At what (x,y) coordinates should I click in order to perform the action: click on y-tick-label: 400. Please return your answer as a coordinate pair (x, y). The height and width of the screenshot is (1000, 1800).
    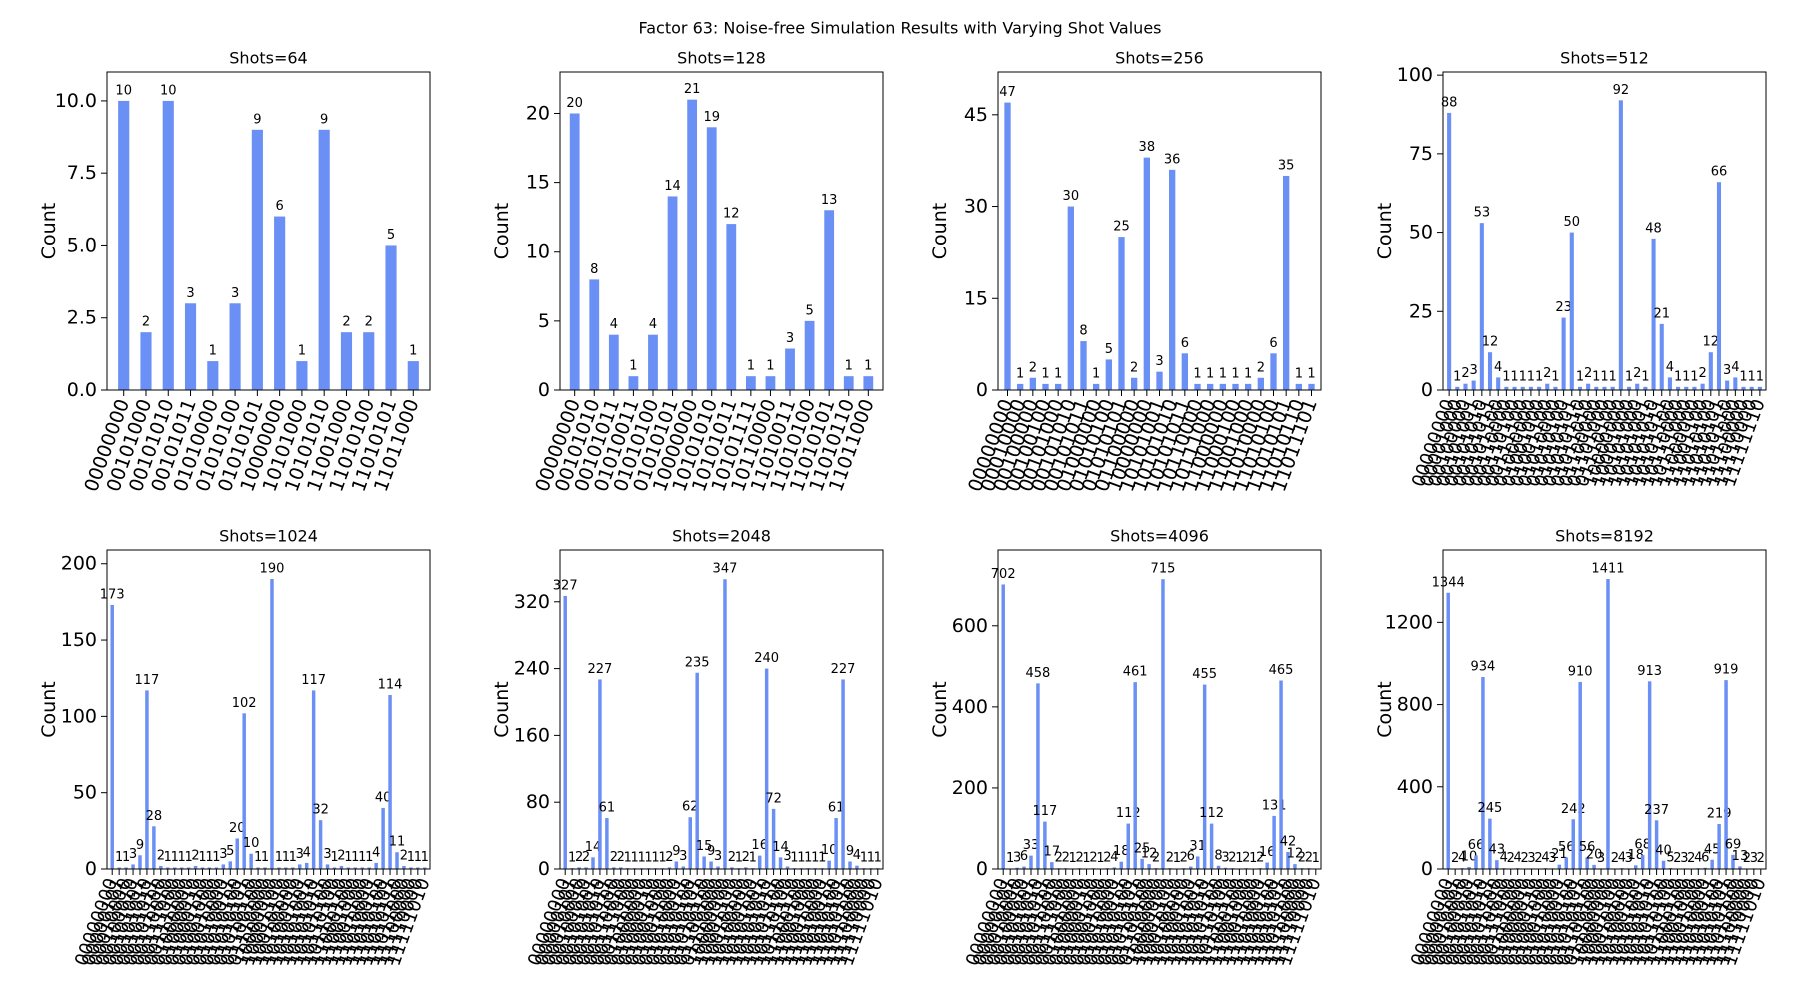
    Looking at the image, I should click on (970, 707).